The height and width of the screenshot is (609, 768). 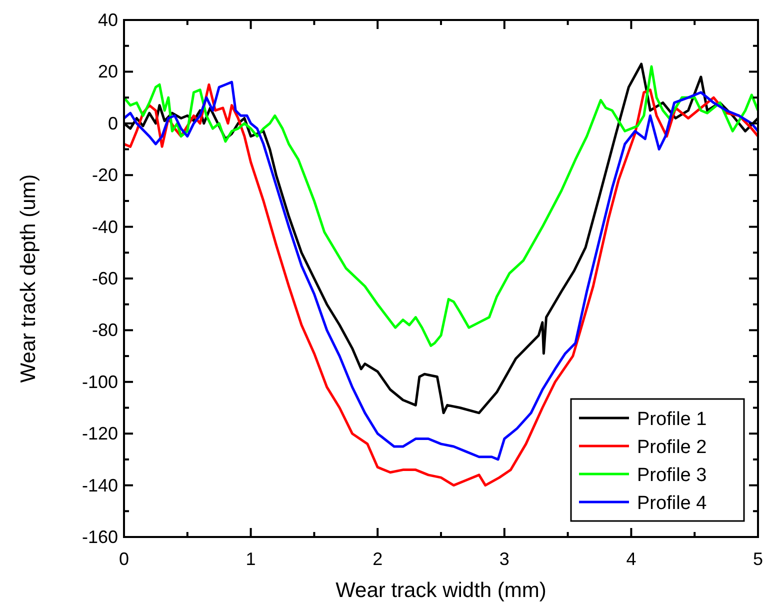 I want to click on legend-label: Profile 1, so click(x=672, y=419).